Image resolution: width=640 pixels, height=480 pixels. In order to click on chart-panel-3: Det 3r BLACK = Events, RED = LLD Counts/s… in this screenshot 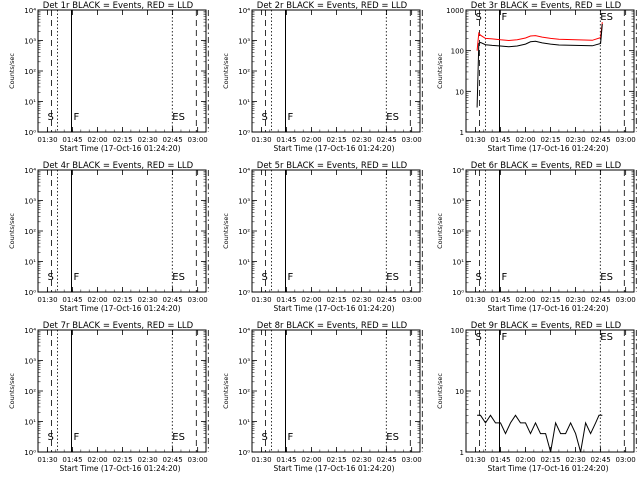, I will do `click(536, 77)`.